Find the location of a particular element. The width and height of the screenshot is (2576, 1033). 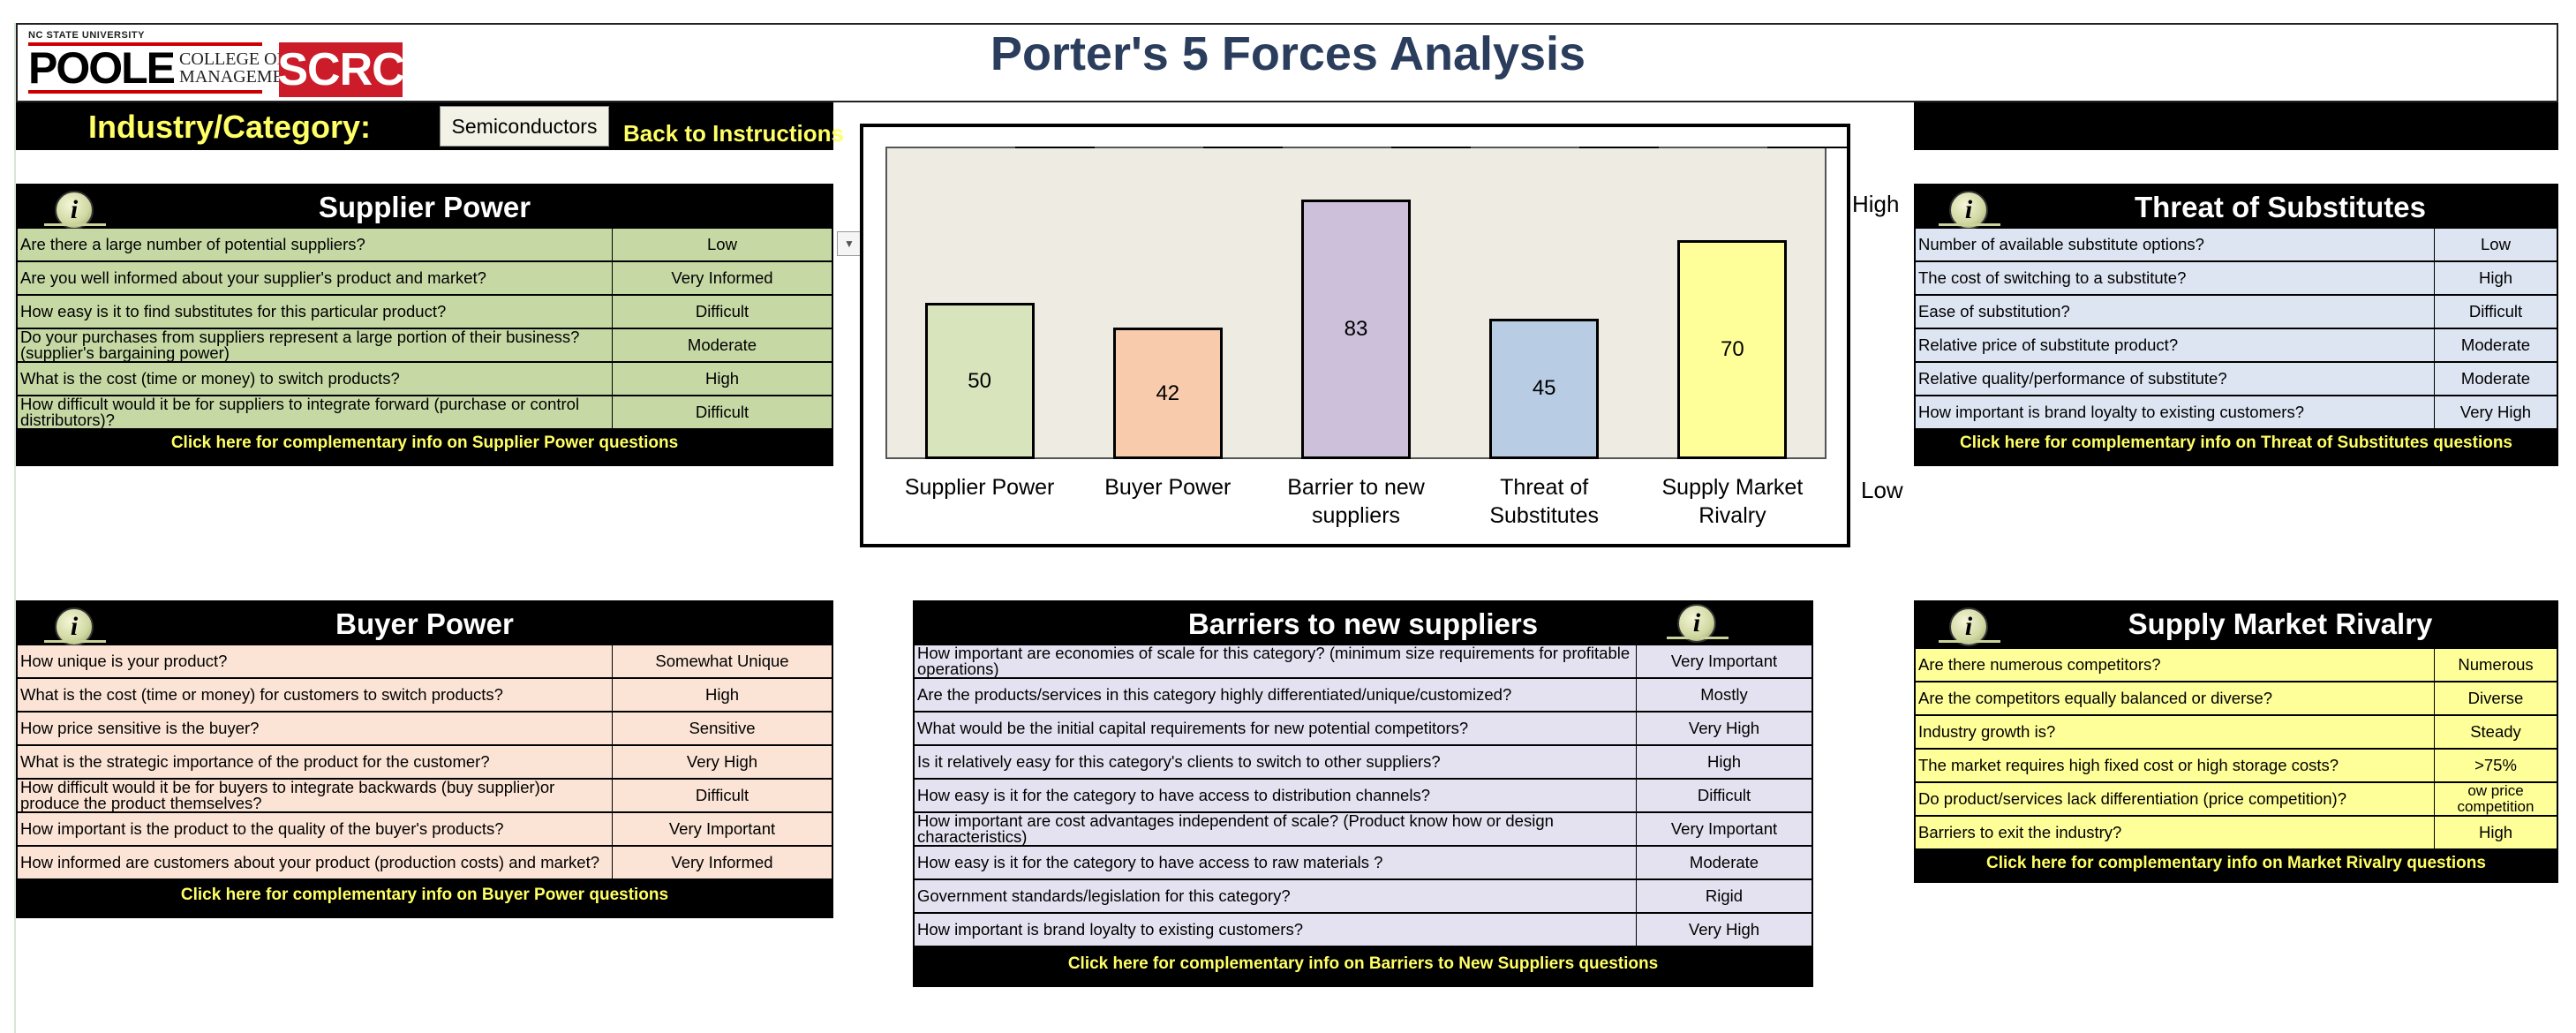

question-text: Are there numerous competitors? is located at coordinates (2175, 665).